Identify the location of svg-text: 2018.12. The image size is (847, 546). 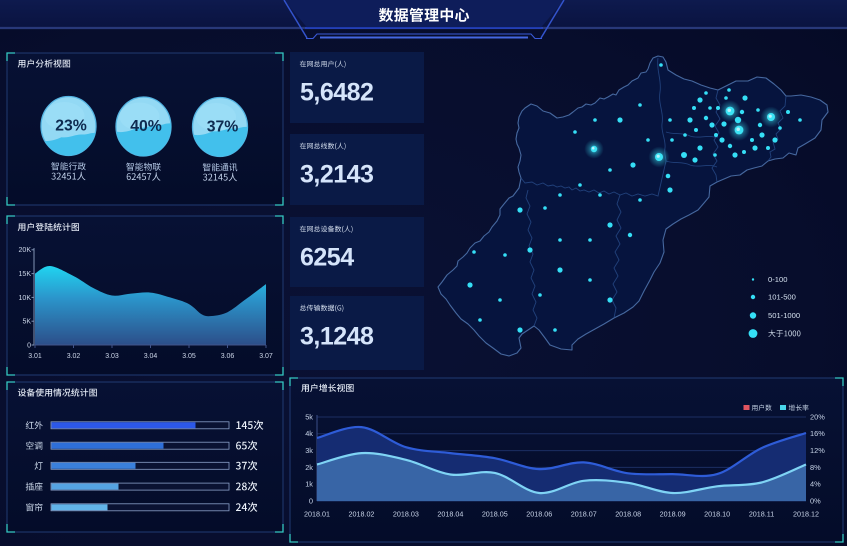
(806, 514).